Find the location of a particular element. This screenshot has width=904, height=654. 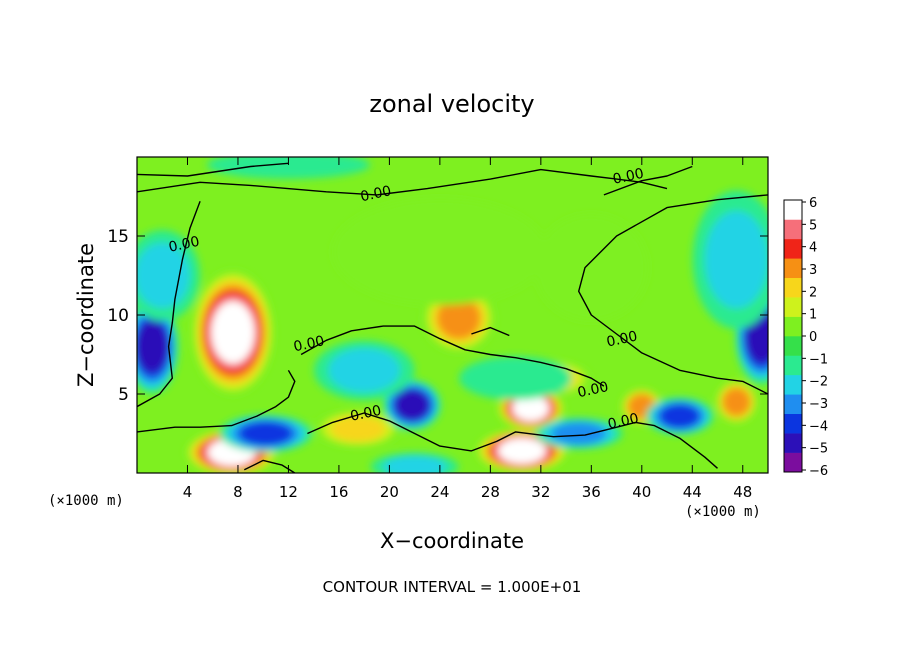

x-tick-label: 24 is located at coordinates (439, 492).